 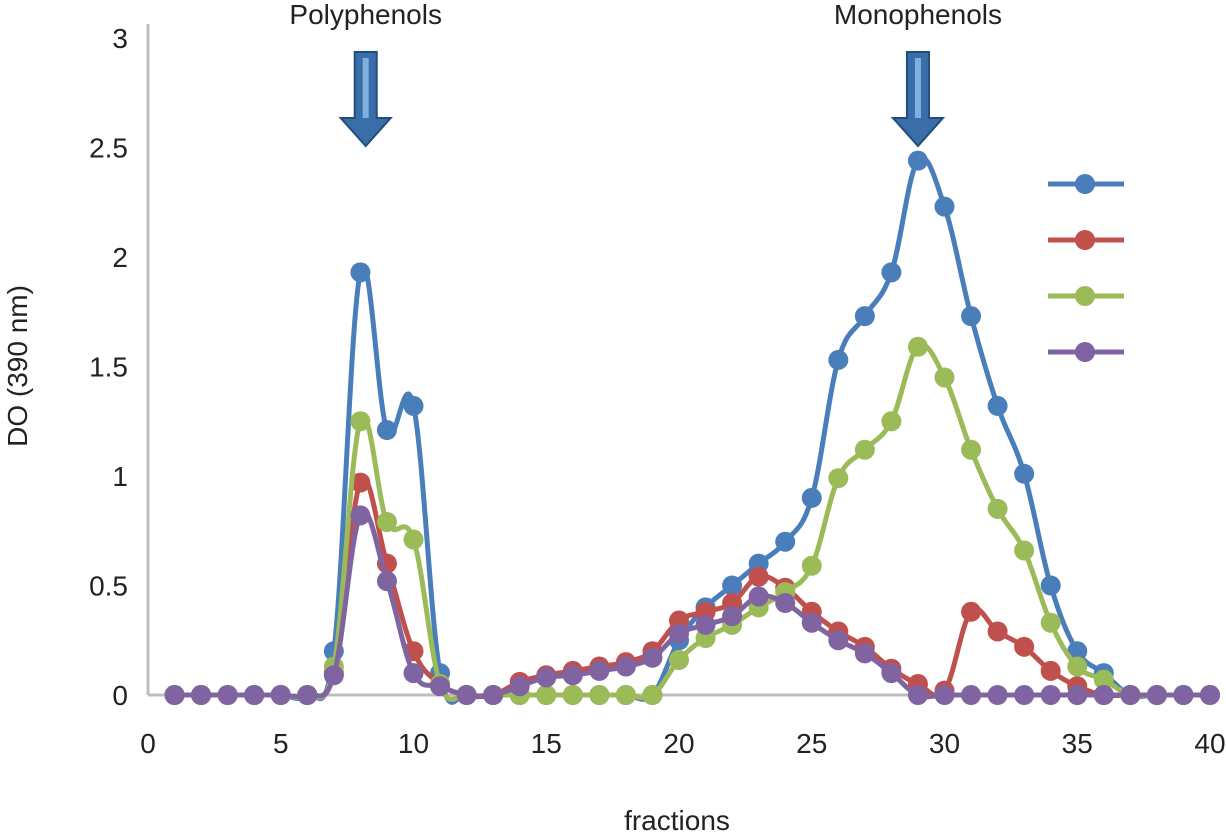 I want to click on annotations: Polyphenols Monophenols, so click(x=645, y=74).